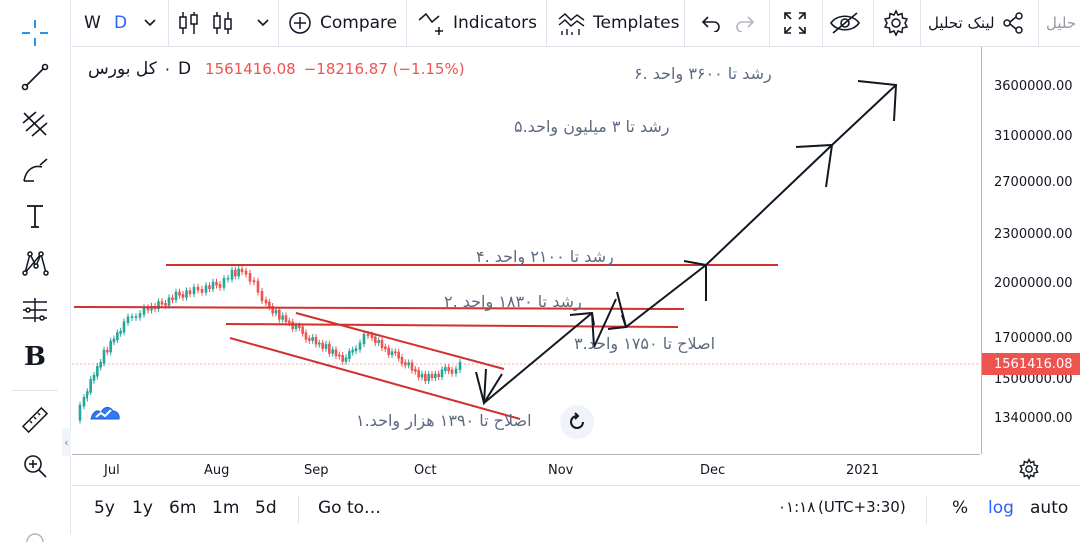 The height and width of the screenshot is (550, 1080). Describe the element at coordinates (384, 69) in the screenshot. I see `legend-change: −18216.87 (−1.15%)` at that location.